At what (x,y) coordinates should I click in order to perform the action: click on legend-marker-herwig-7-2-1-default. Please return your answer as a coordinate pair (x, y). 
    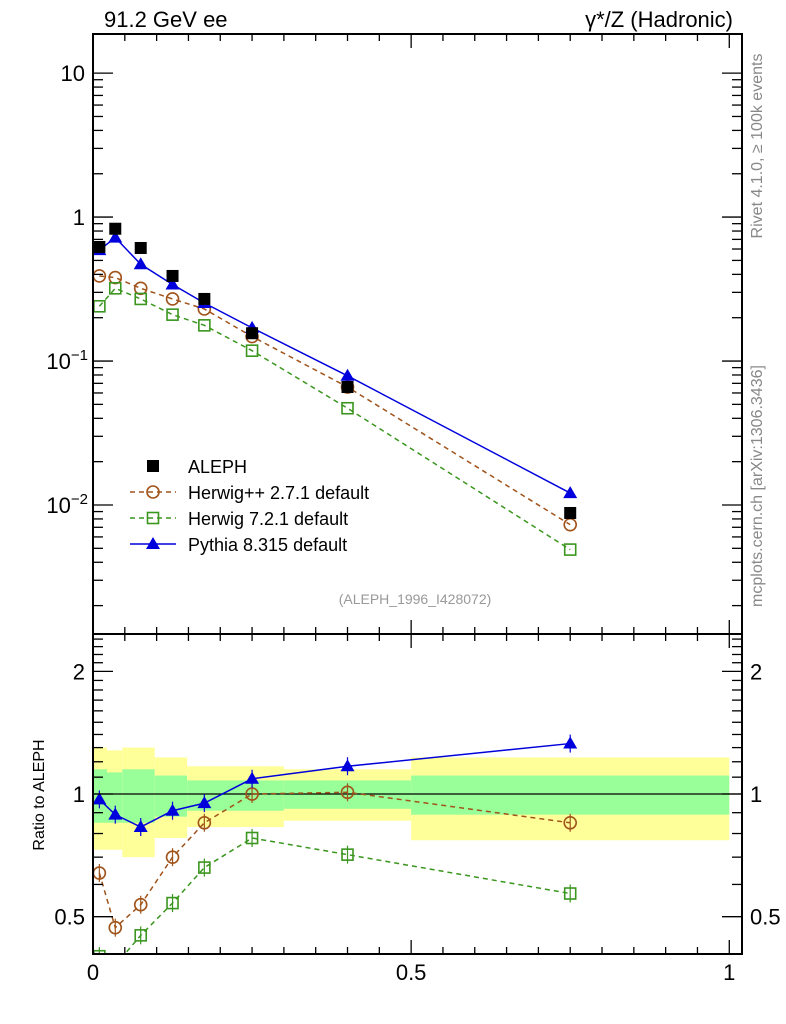
    Looking at the image, I should click on (153, 518).